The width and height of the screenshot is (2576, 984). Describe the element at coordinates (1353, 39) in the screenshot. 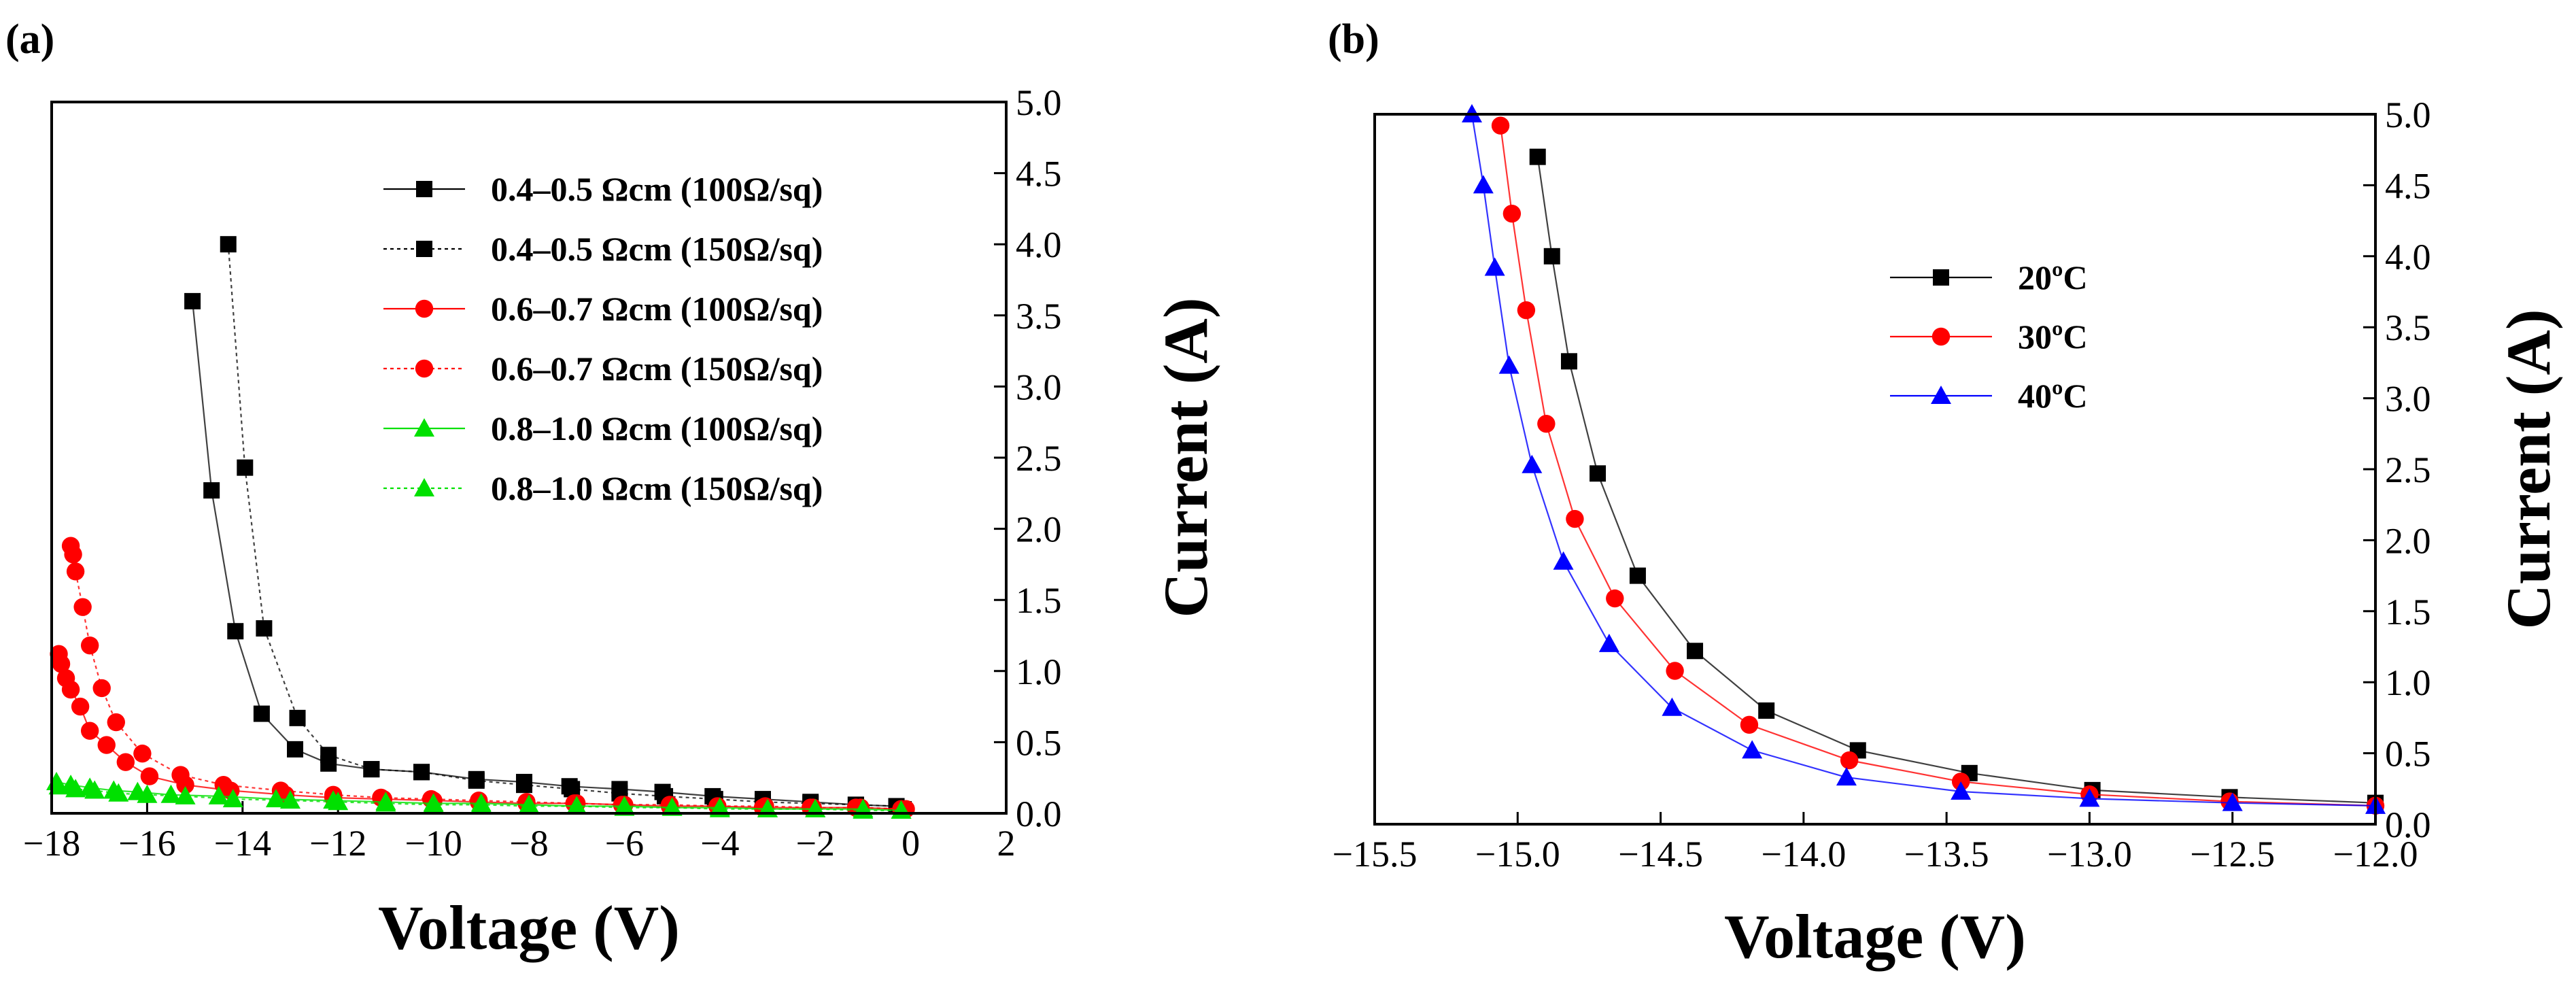

I see `panel-label-b: (b)` at that location.